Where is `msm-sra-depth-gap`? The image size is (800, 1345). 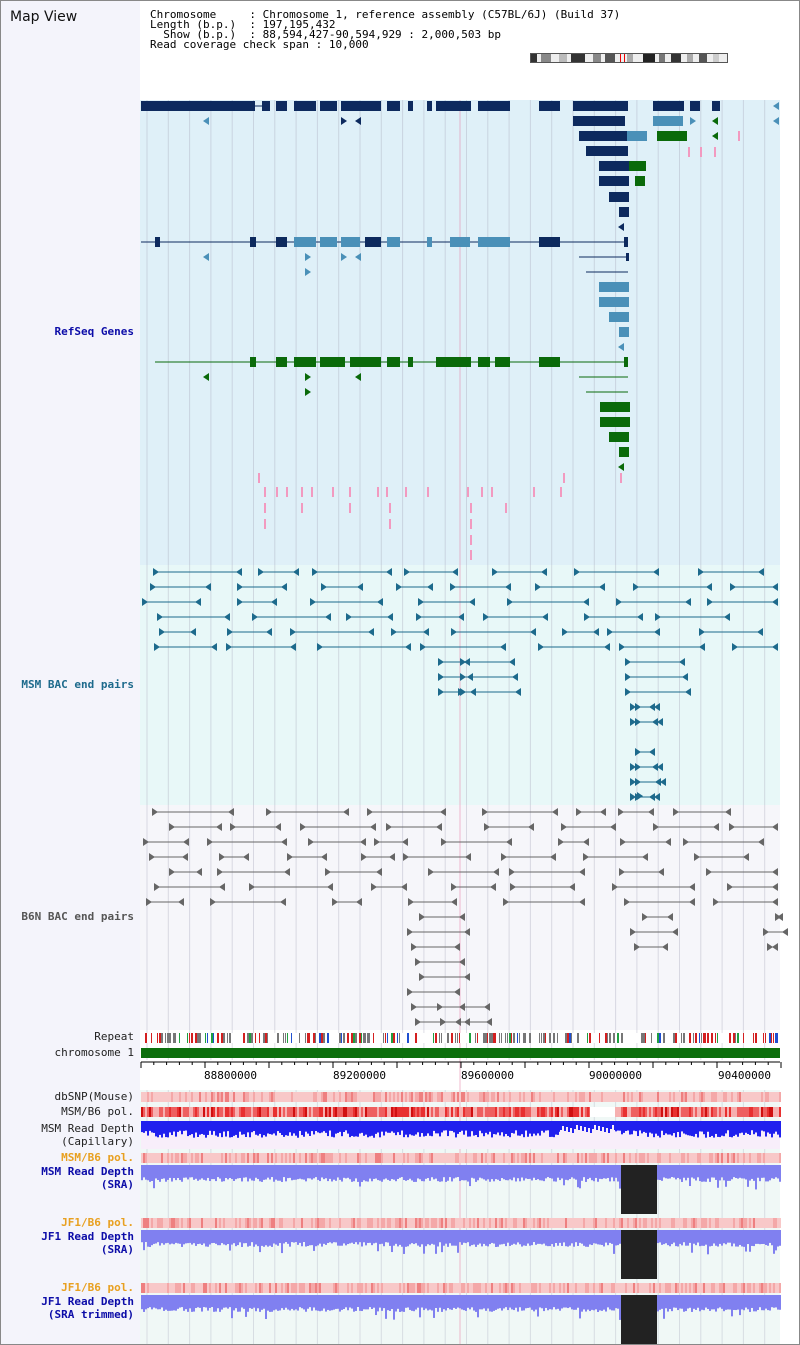 msm-sra-depth-gap is located at coordinates (639, 1189).